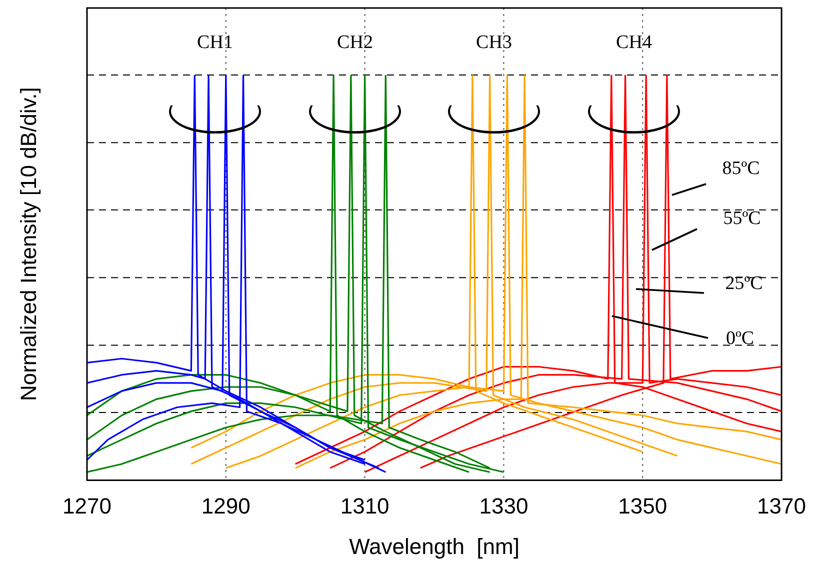 The width and height of the screenshot is (820, 569). What do you see at coordinates (742, 218) in the screenshot?
I see `annotation: 55ºC` at bounding box center [742, 218].